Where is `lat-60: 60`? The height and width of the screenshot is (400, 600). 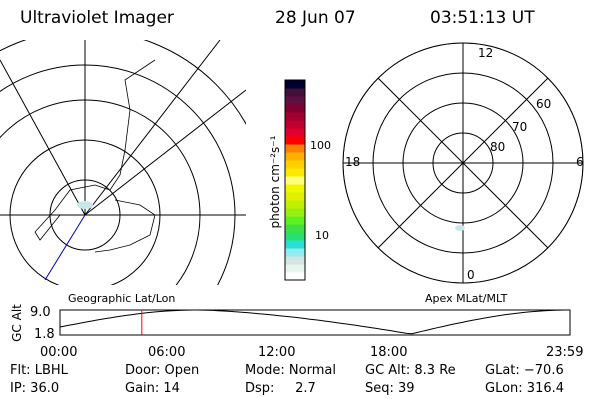 lat-60: 60 is located at coordinates (544, 104).